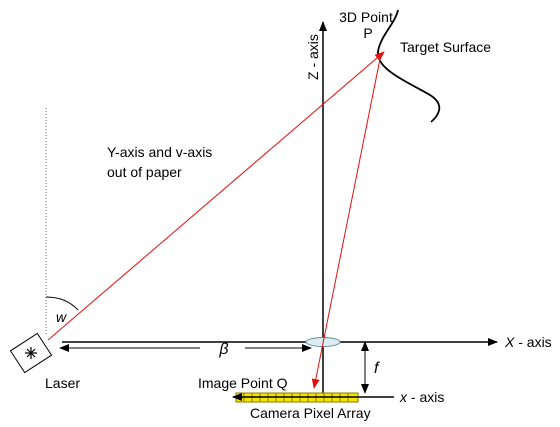  I want to click on laser-label: Laser, so click(62, 383).